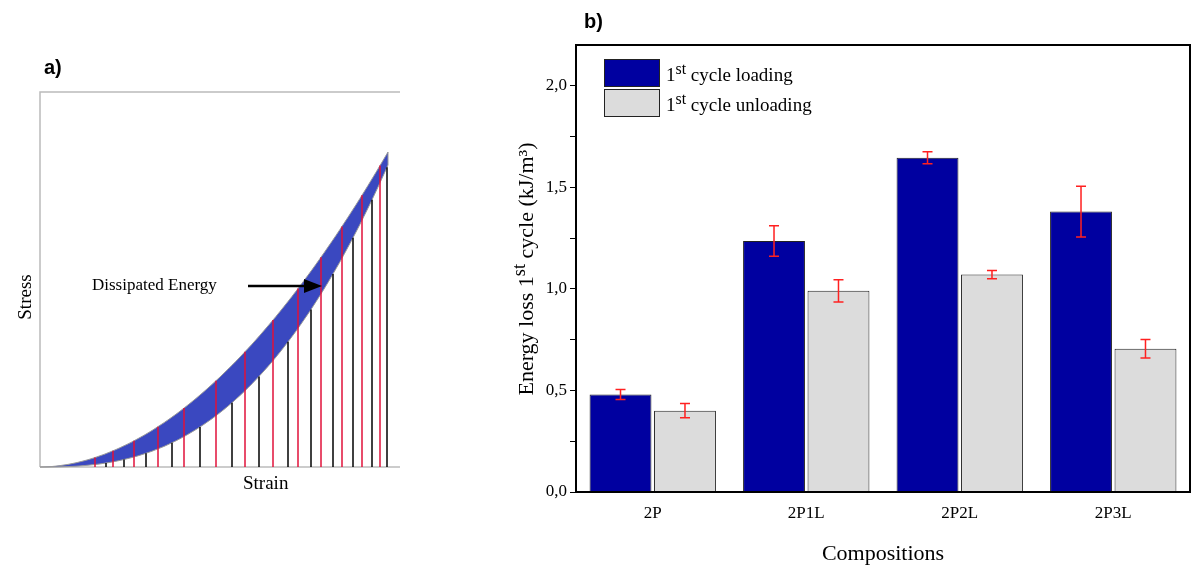  What do you see at coordinates (556, 389) in the screenshot?
I see `y-tick-label: 0,5` at bounding box center [556, 389].